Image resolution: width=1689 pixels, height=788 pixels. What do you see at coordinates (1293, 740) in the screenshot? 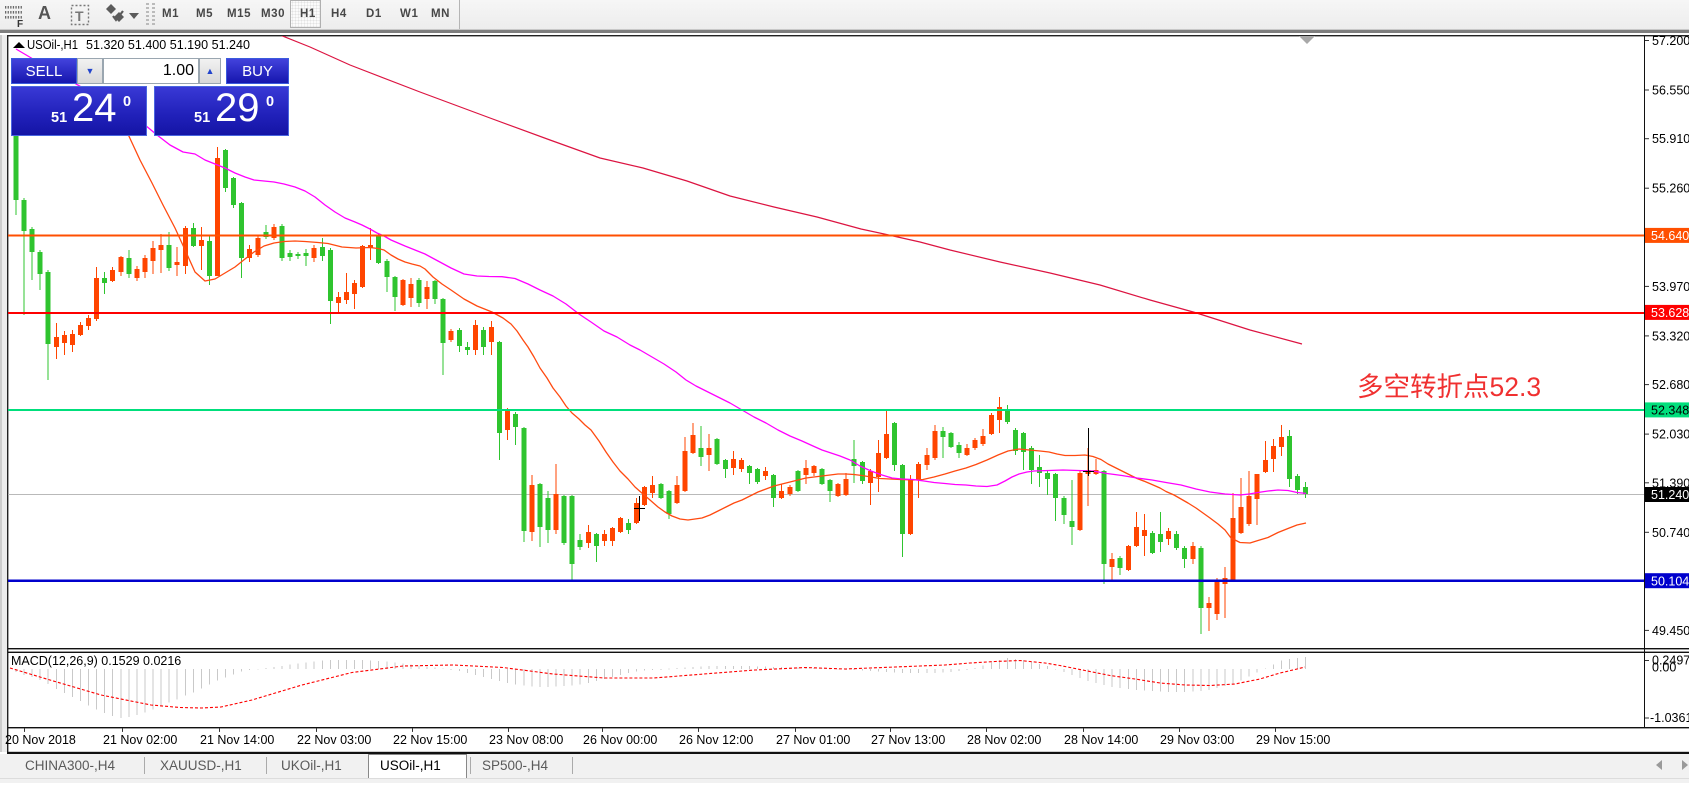
I see `svg-text: 29 Nov 15:00` at bounding box center [1293, 740].